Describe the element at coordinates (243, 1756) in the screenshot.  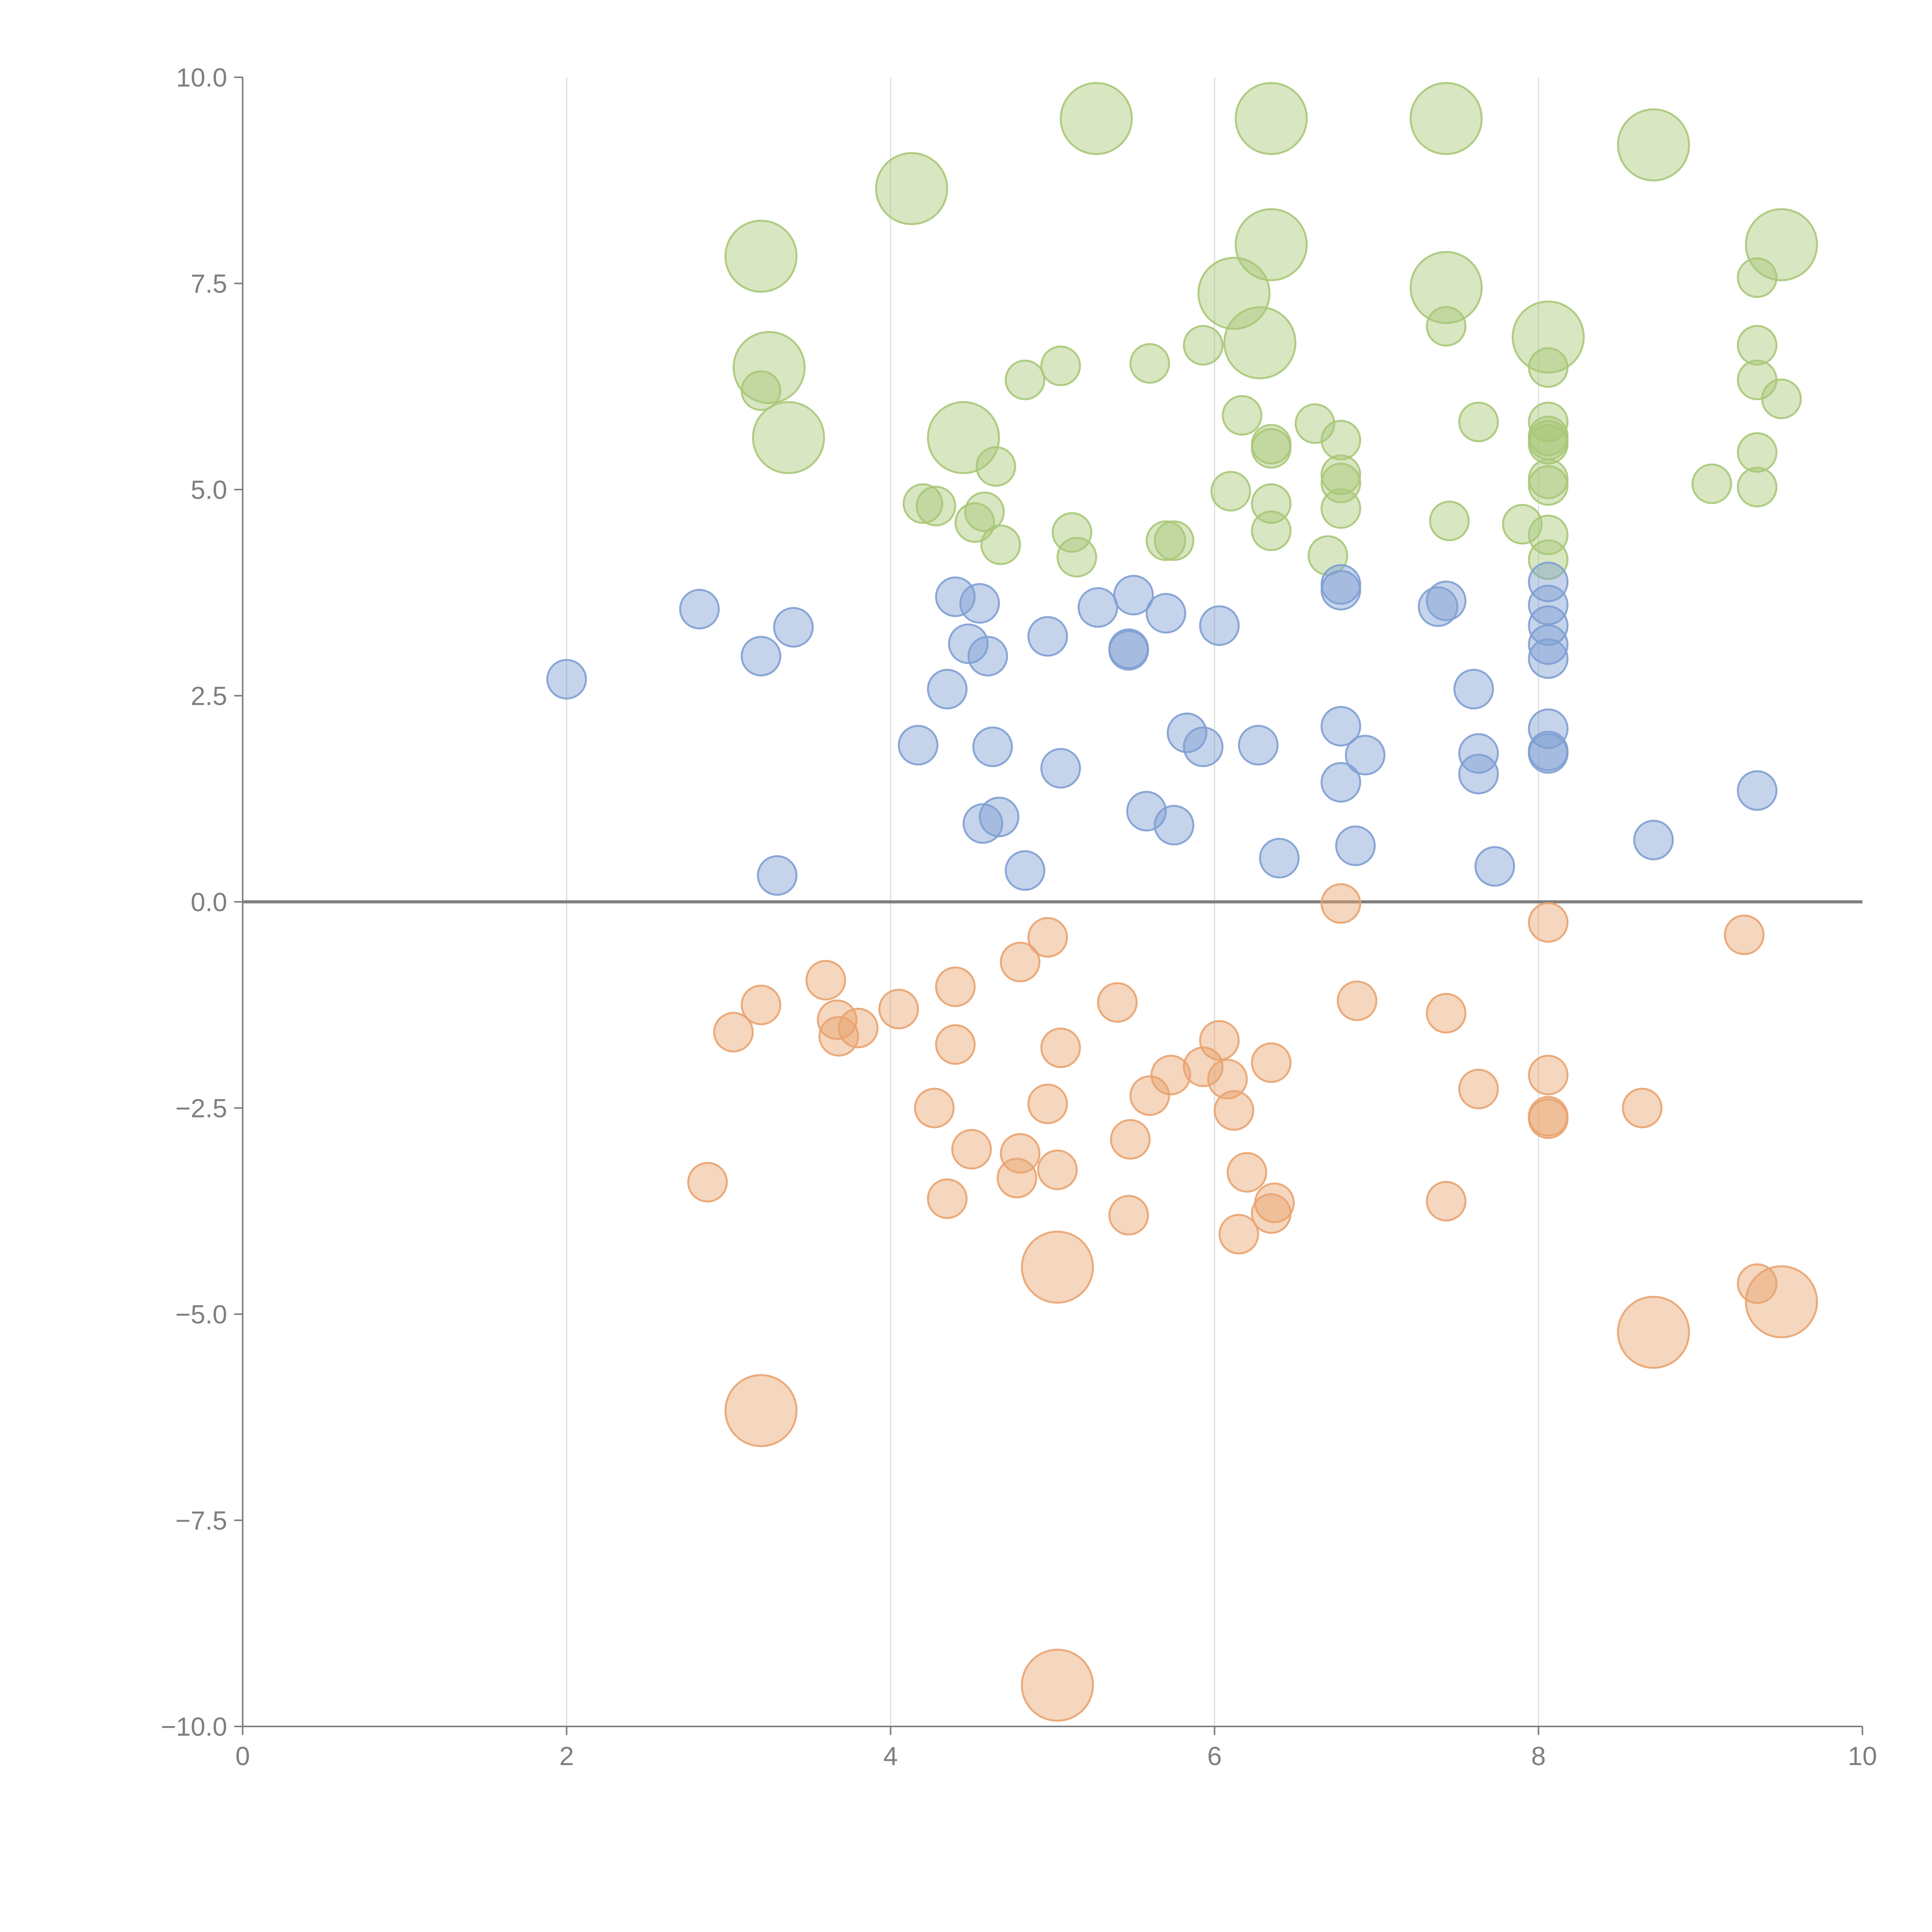
I see `x-tick-label: 0` at that location.